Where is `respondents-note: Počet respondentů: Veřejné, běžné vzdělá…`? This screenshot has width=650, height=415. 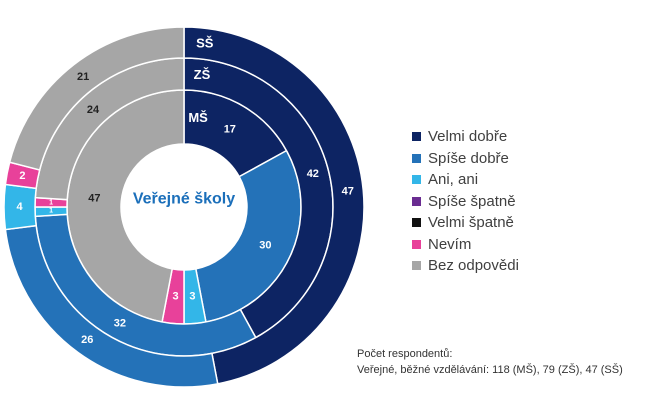 respondents-note: Počet respondentů: Veřejné, běžné vzdělá… is located at coordinates (490, 362).